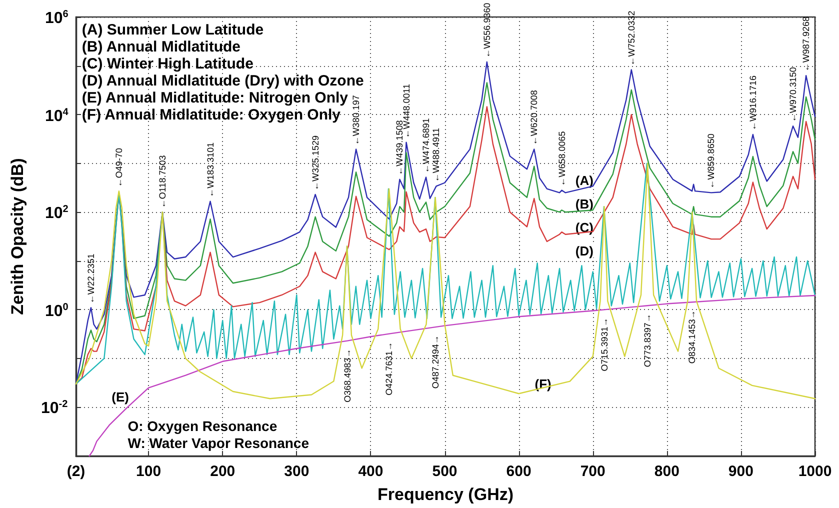 The image size is (839, 508). I want to click on y-tick-label: 10$^{-2}$, so click(54, 408).